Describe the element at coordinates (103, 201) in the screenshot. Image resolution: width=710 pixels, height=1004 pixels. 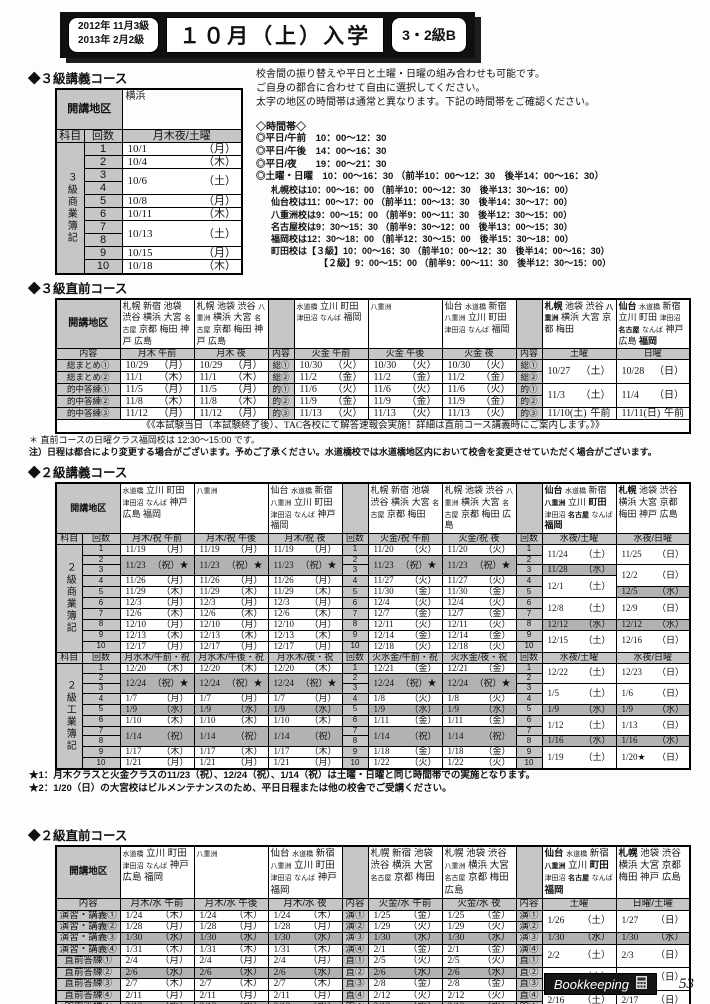
I see `lesson-number: 5` at that location.